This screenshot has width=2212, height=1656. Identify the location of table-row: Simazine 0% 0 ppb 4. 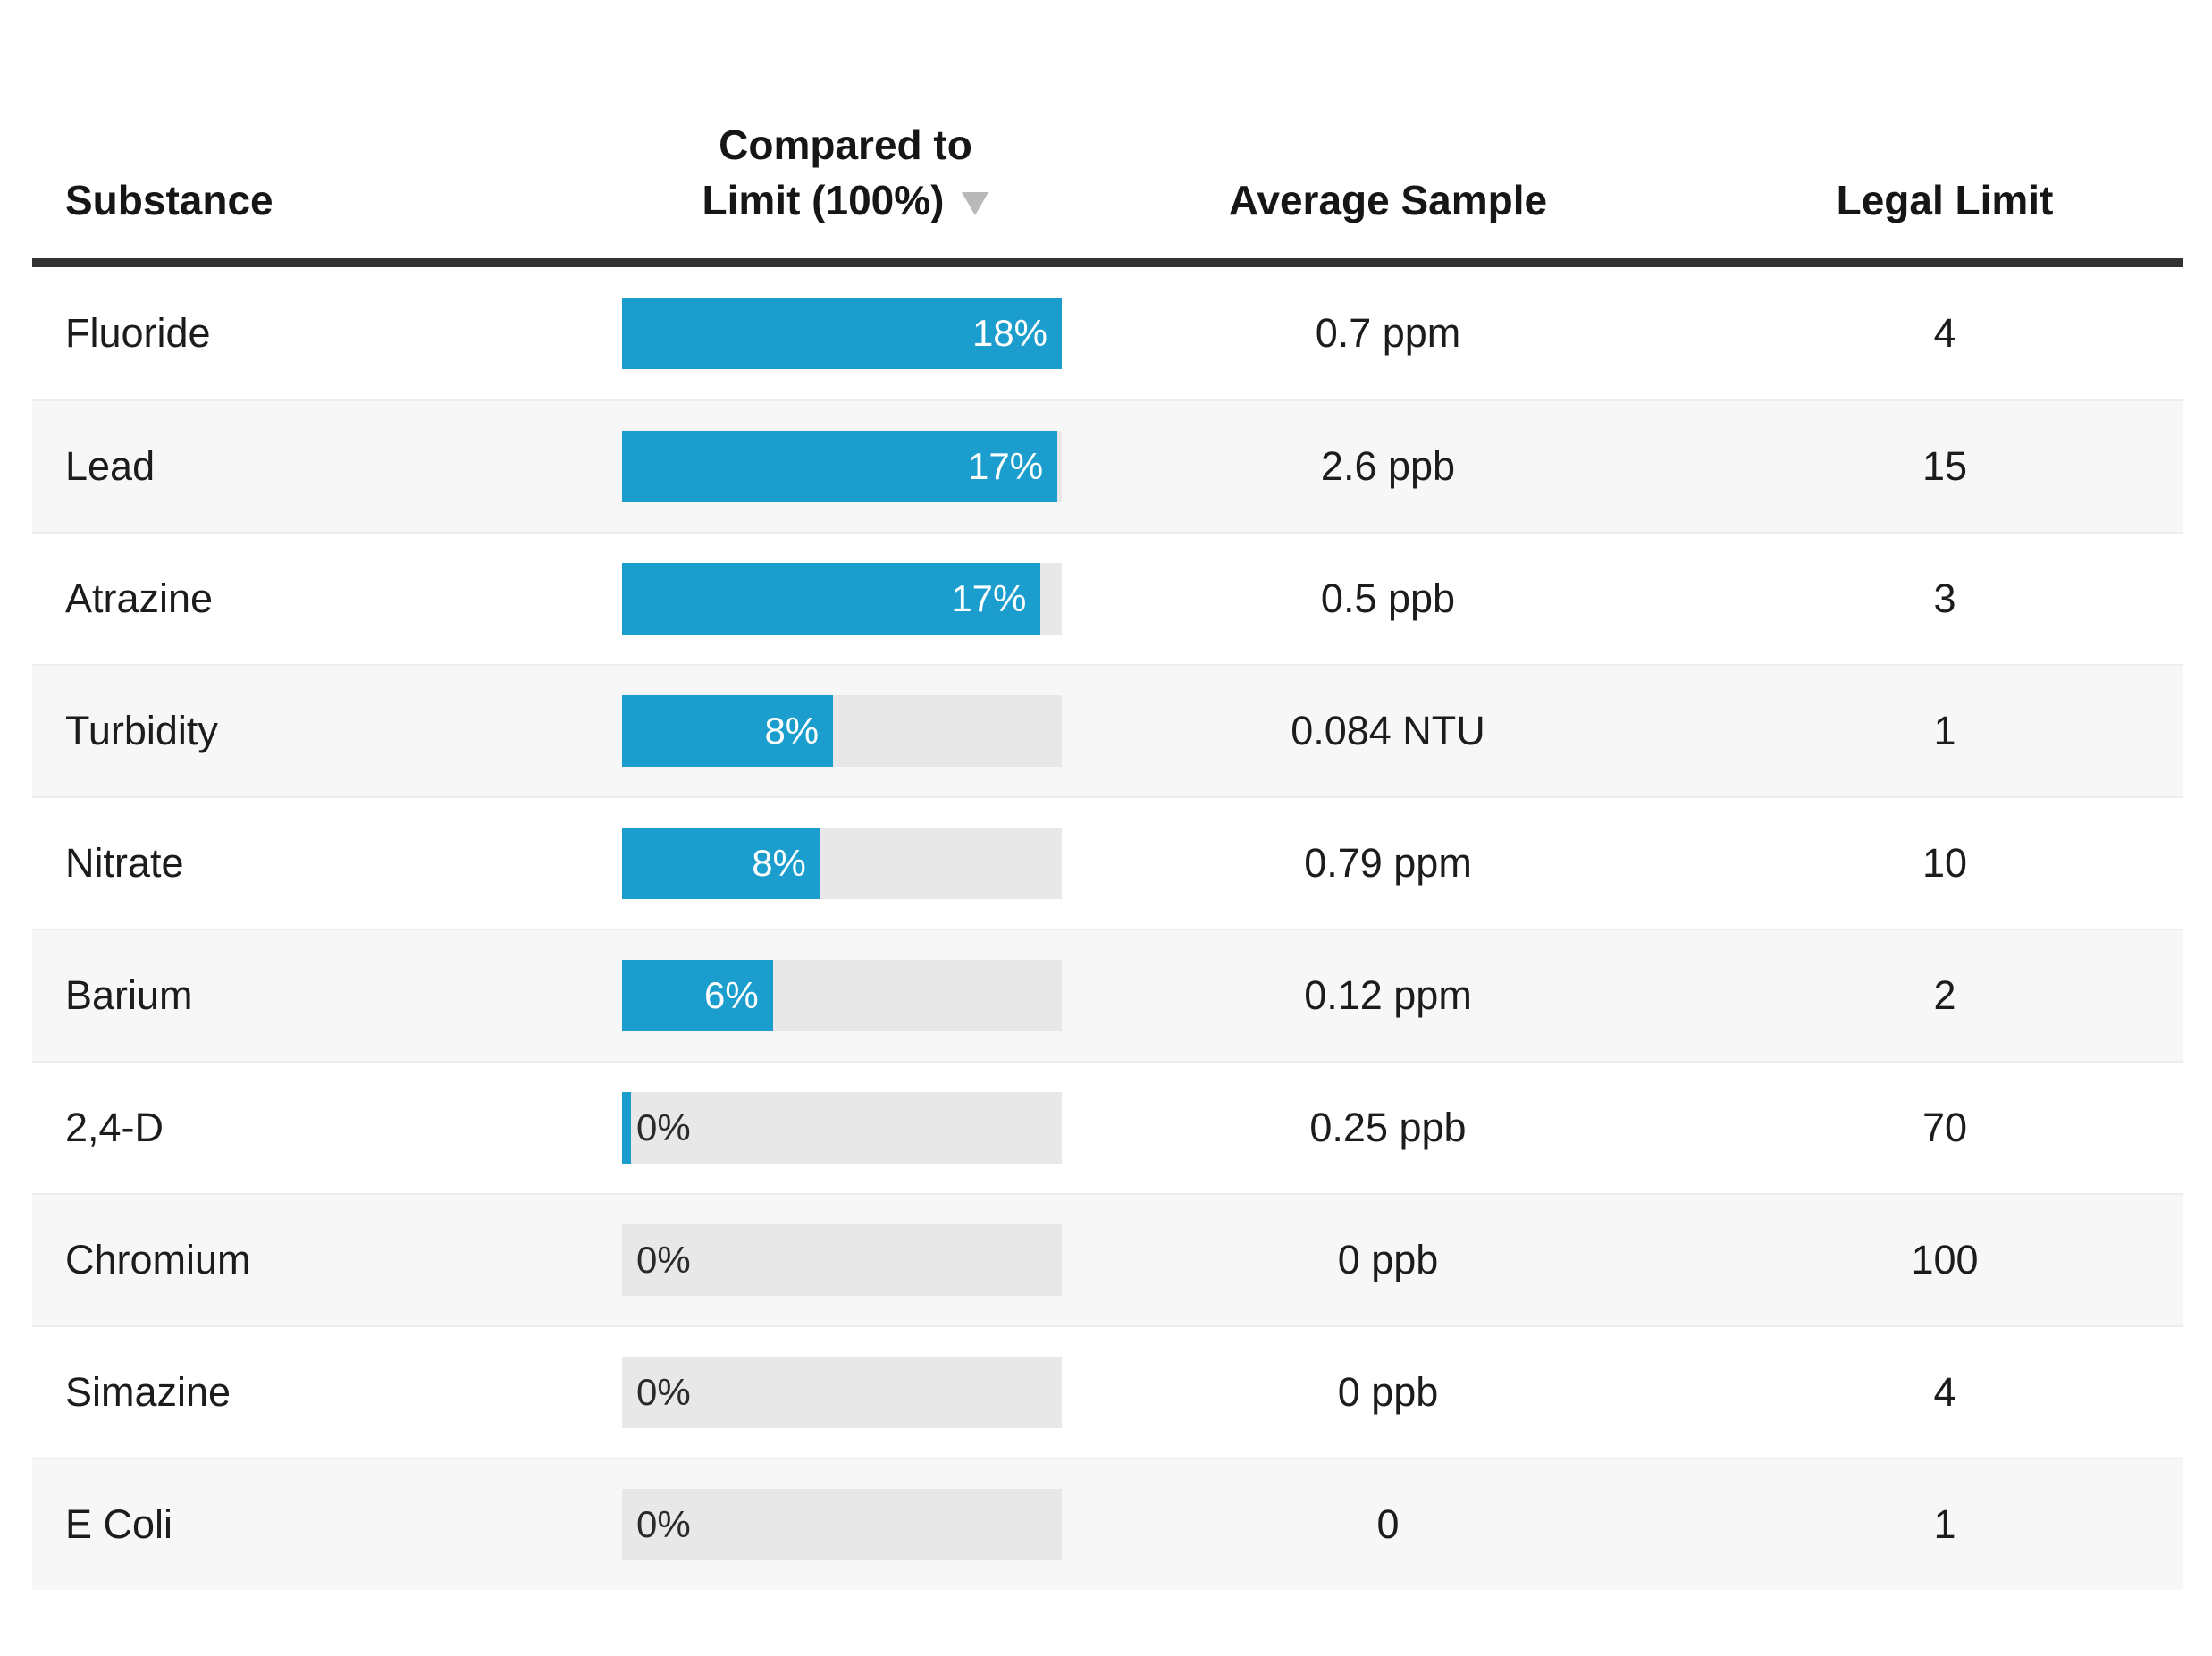
(1107, 1391).